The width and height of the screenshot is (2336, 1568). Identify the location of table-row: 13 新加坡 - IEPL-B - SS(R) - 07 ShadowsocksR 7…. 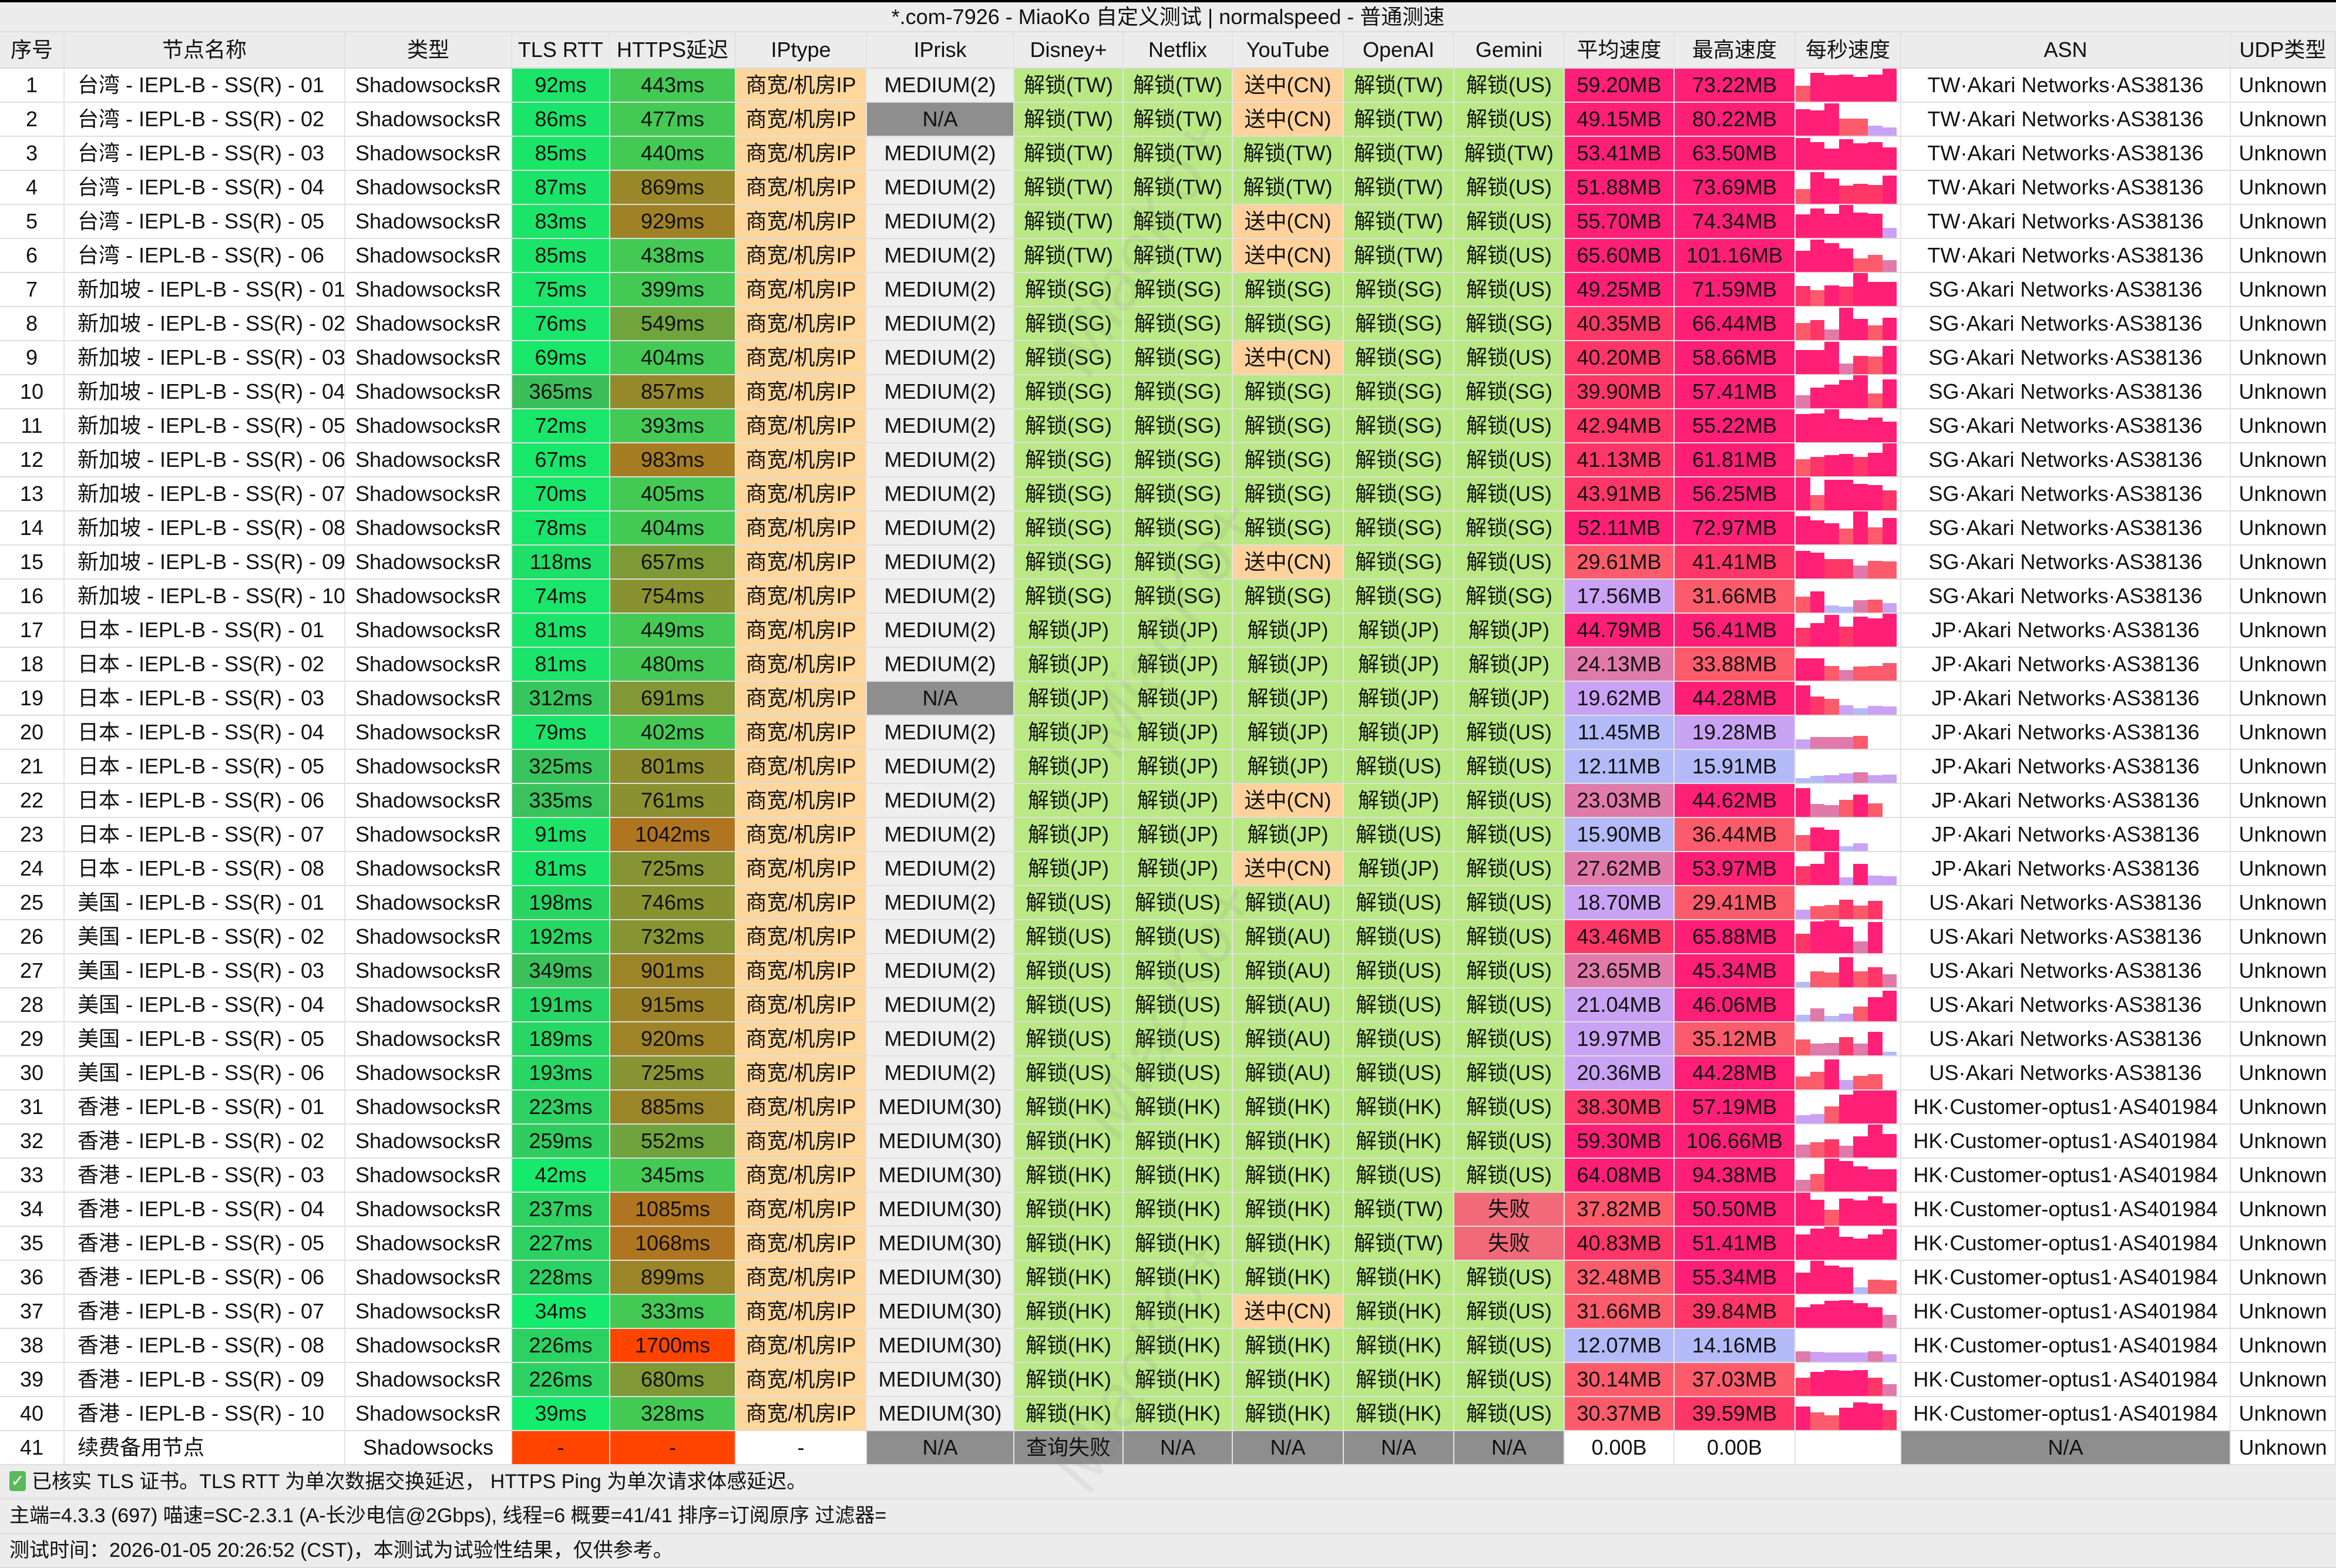
(1168, 495).